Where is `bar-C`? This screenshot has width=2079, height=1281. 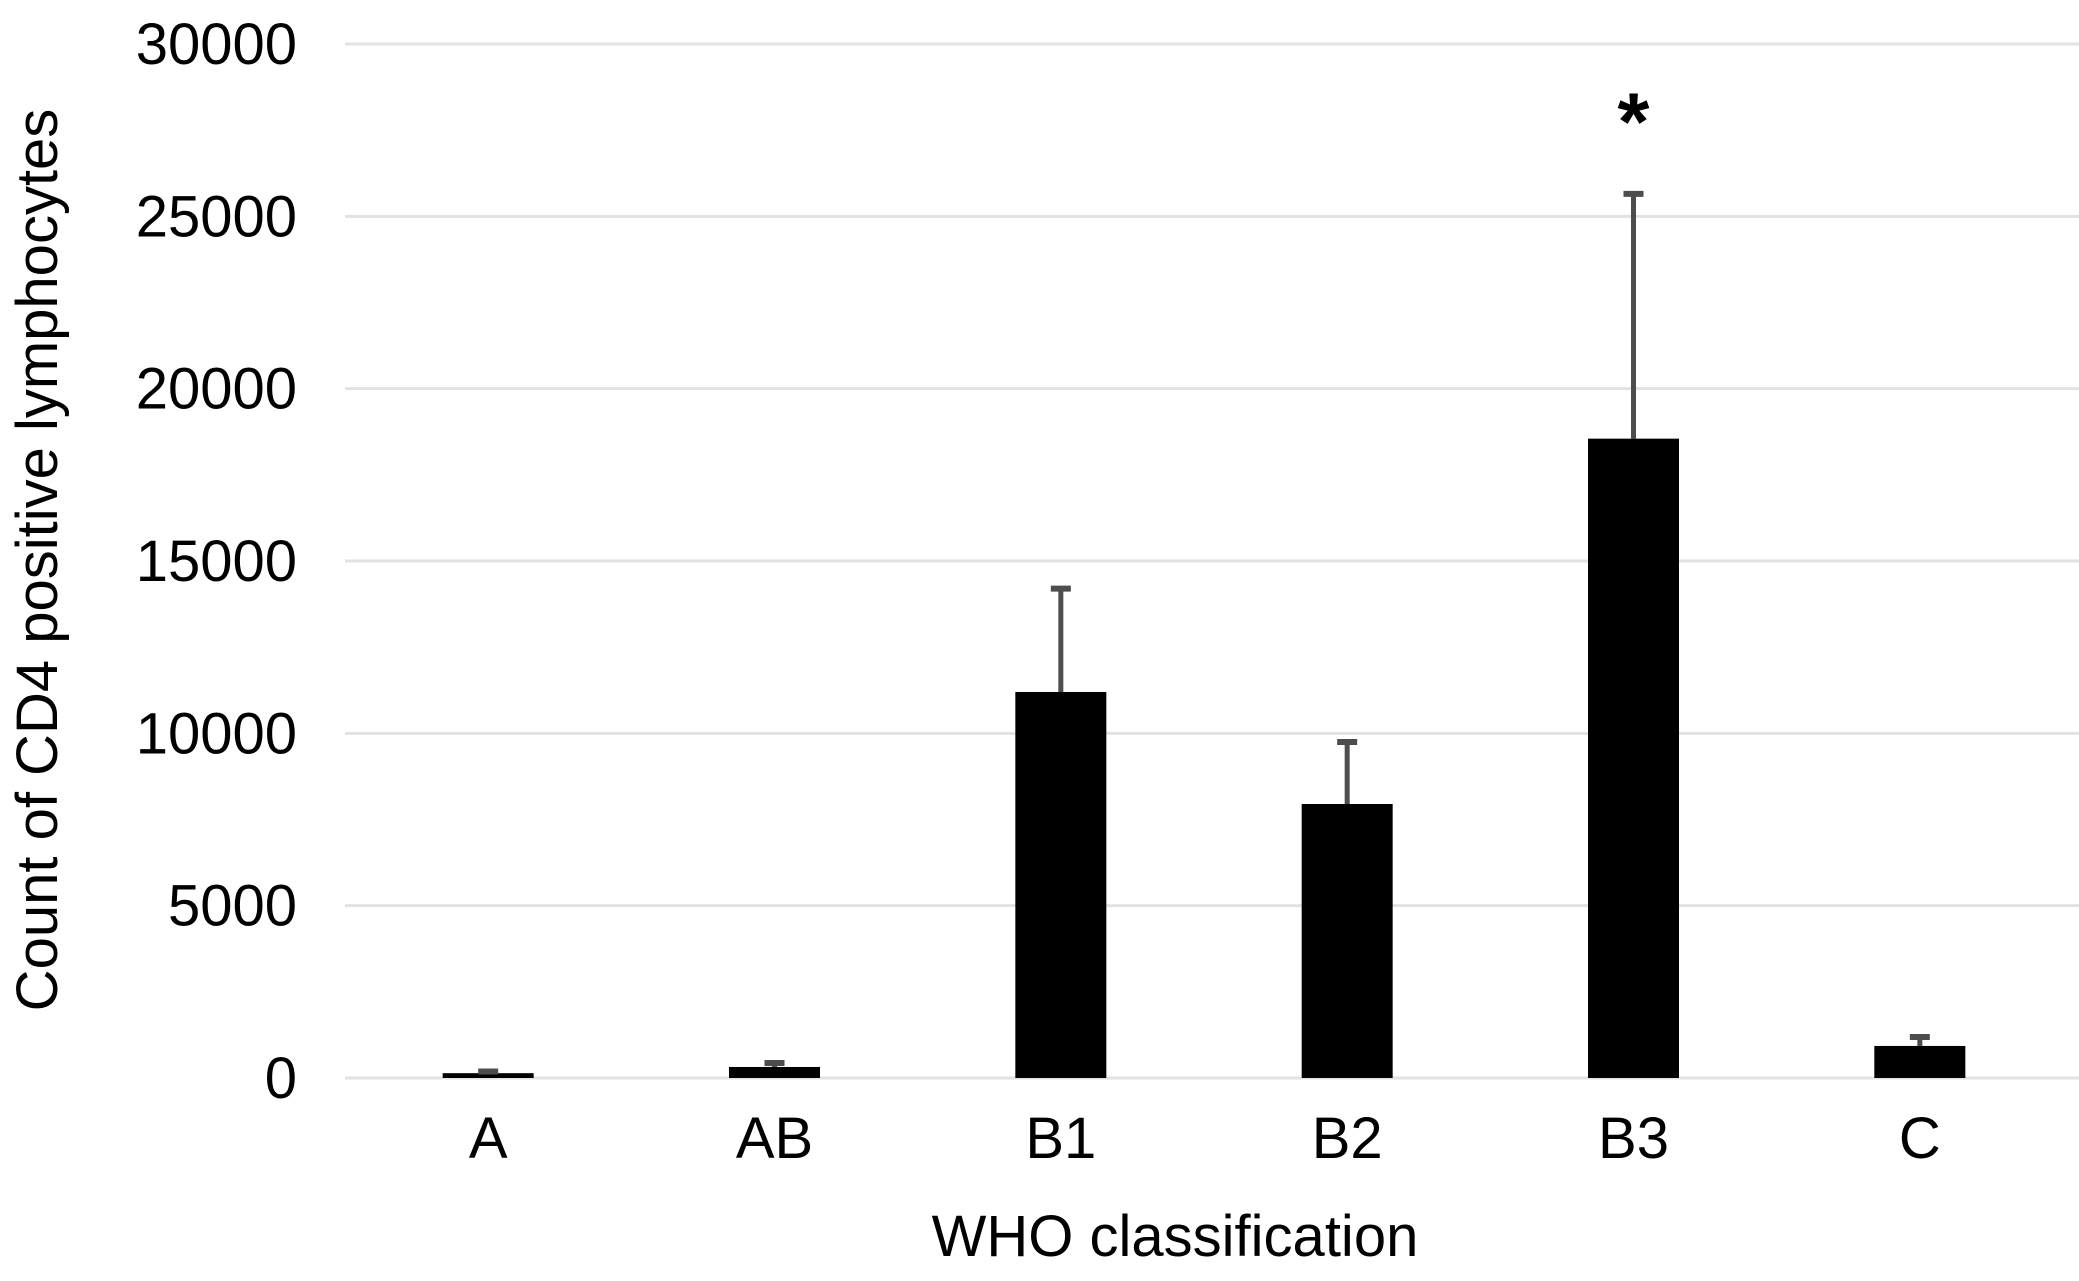
bar-C is located at coordinates (1920, 1061).